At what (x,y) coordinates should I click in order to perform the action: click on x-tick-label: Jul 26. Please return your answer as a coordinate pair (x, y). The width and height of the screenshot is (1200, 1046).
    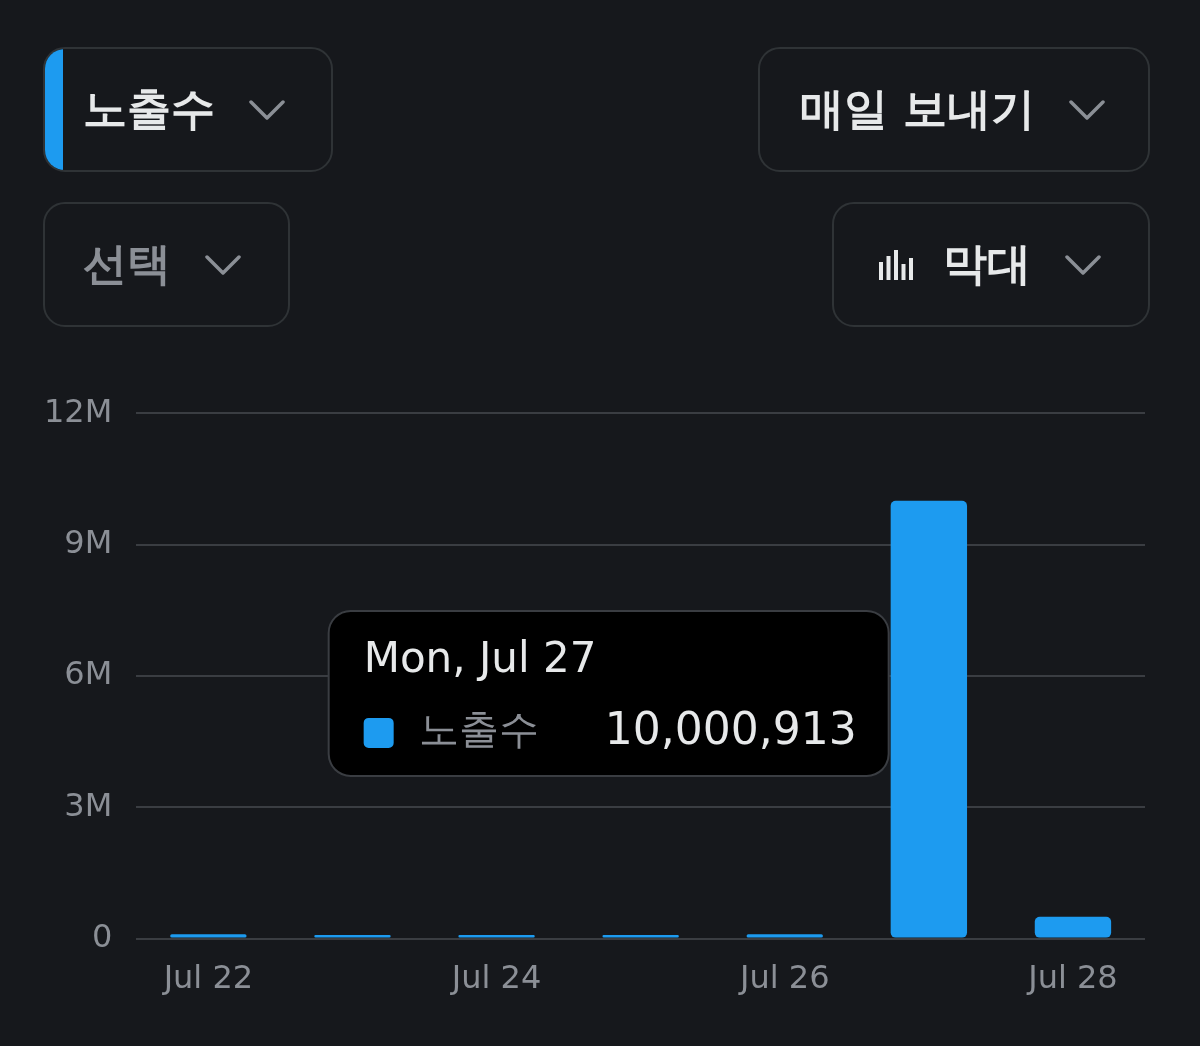
    Looking at the image, I should click on (784, 977).